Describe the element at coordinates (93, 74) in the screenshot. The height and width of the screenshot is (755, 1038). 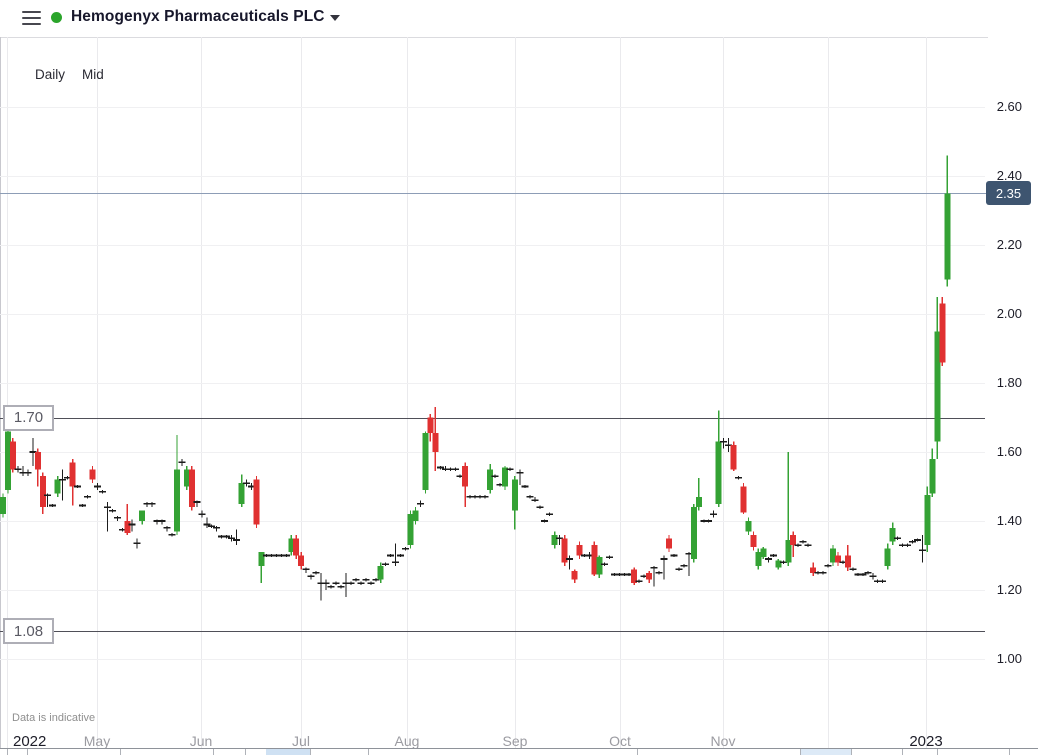
I see `mode-button: Mid` at that location.